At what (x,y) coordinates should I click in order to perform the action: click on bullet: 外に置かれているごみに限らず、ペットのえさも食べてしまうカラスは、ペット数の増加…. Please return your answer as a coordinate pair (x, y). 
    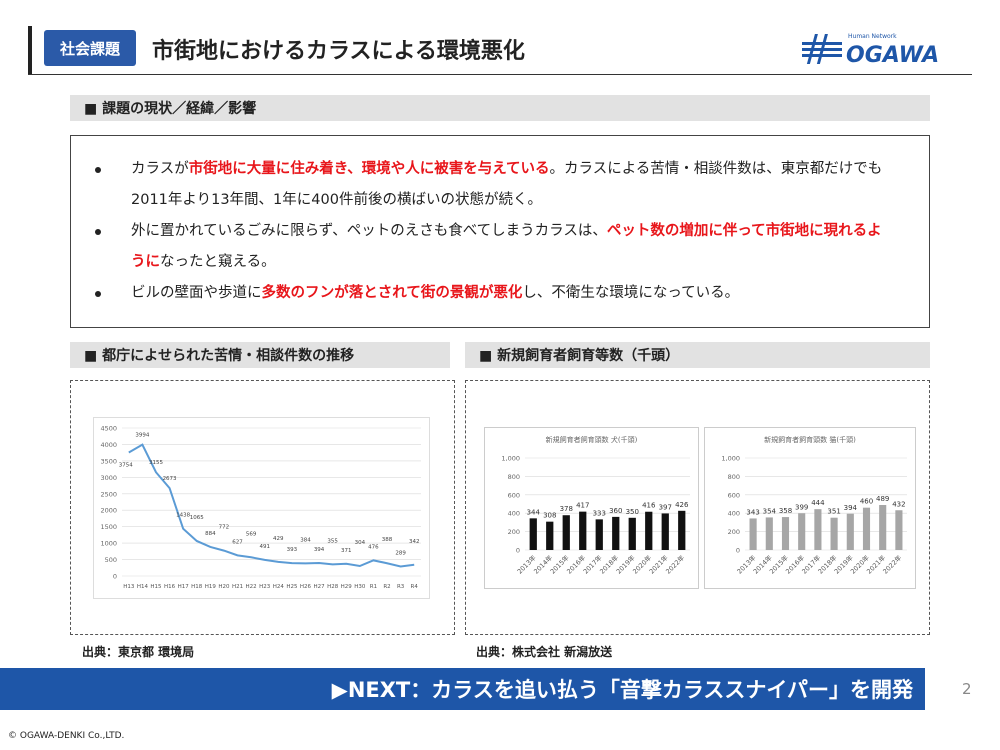
    Looking at the image, I should click on (492, 247).